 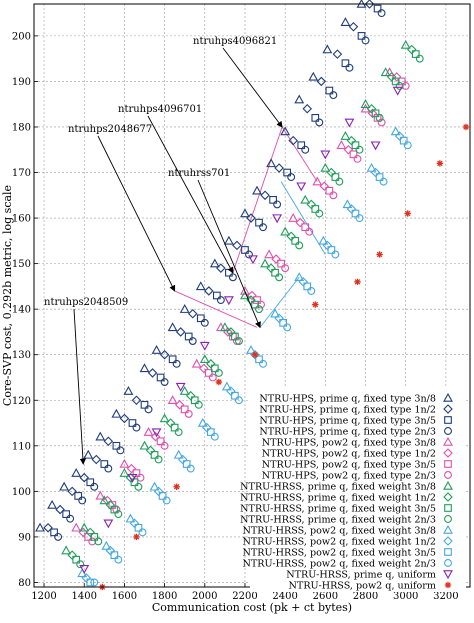 I want to click on legend-background, so click(x=358, y=490).